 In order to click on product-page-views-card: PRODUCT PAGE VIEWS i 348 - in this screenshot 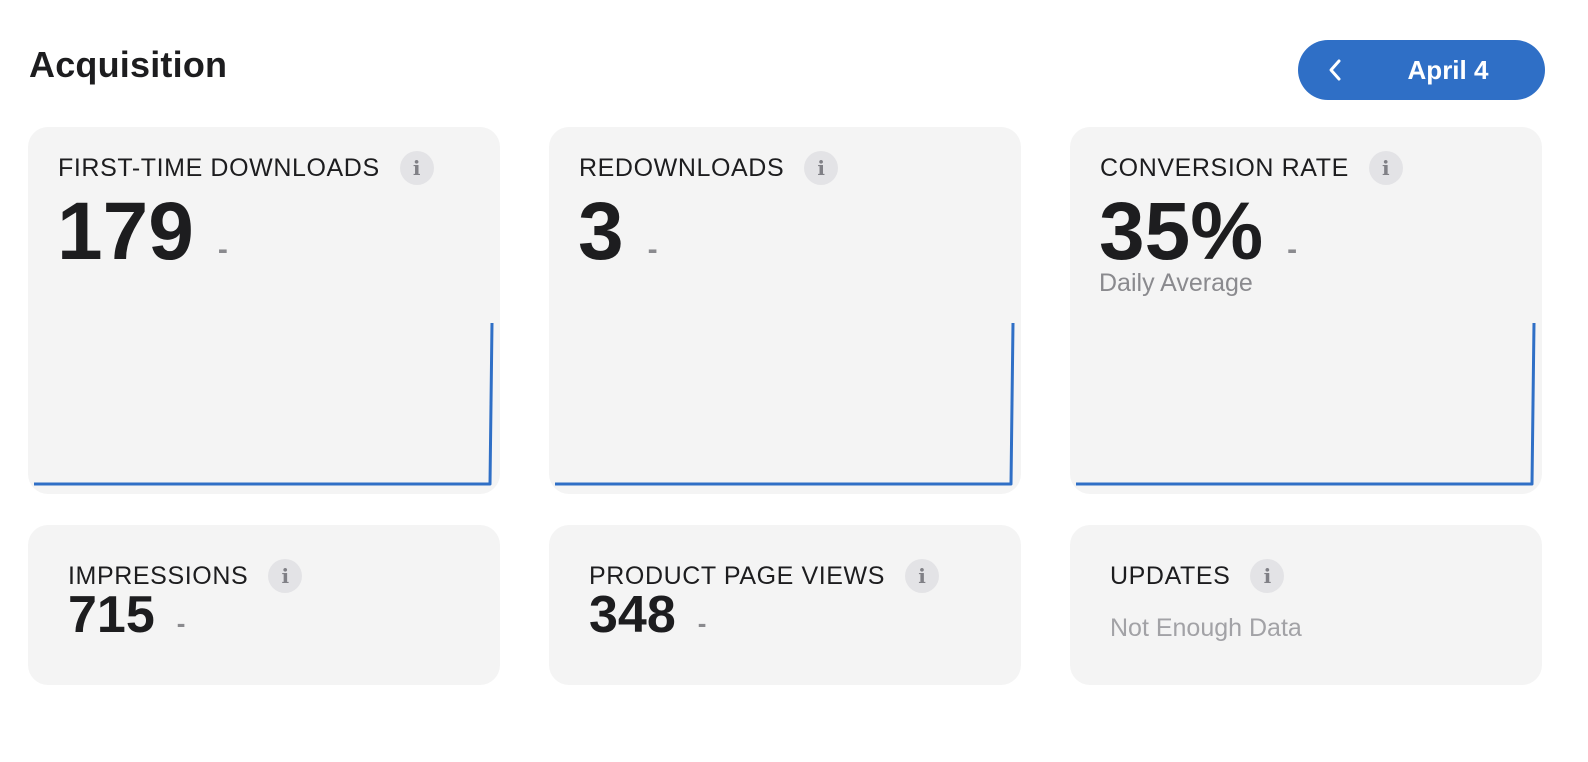, I will do `click(785, 605)`.